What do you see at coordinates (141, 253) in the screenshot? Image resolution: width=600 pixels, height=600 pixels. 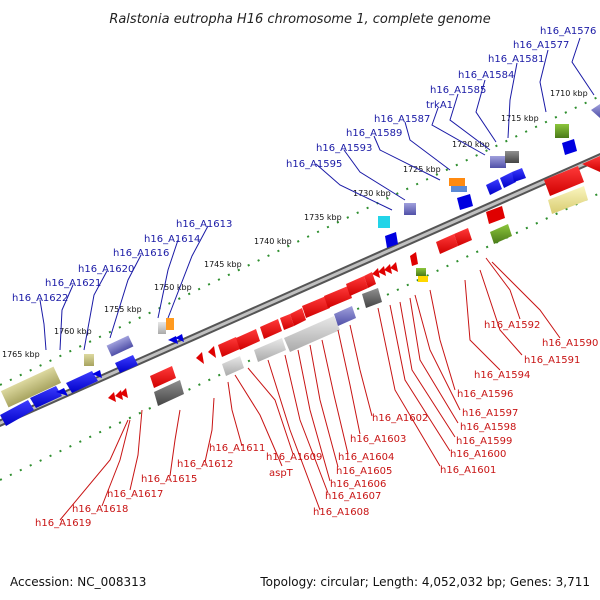 I see `gene-label: h16_A1616` at bounding box center [141, 253].